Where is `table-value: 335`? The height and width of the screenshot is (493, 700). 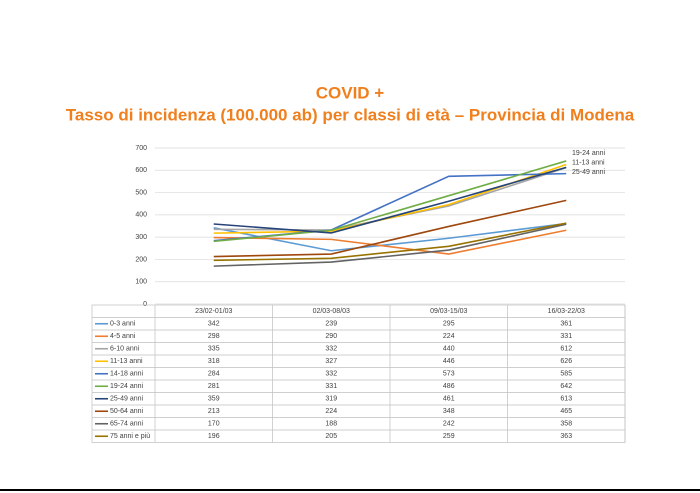 table-value: 335 is located at coordinates (214, 349).